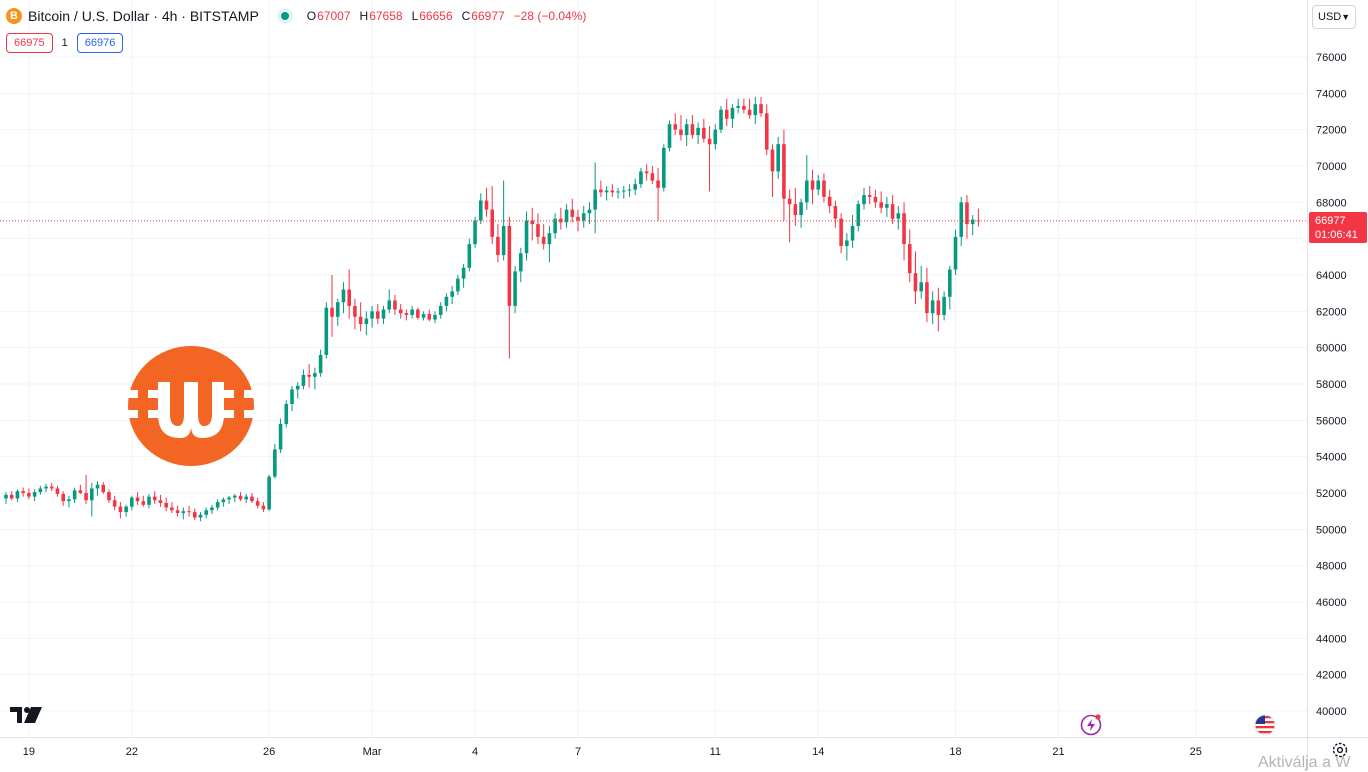 Image resolution: width=1368 pixels, height=772 pixels. I want to click on gear-icon, so click(1340, 750).